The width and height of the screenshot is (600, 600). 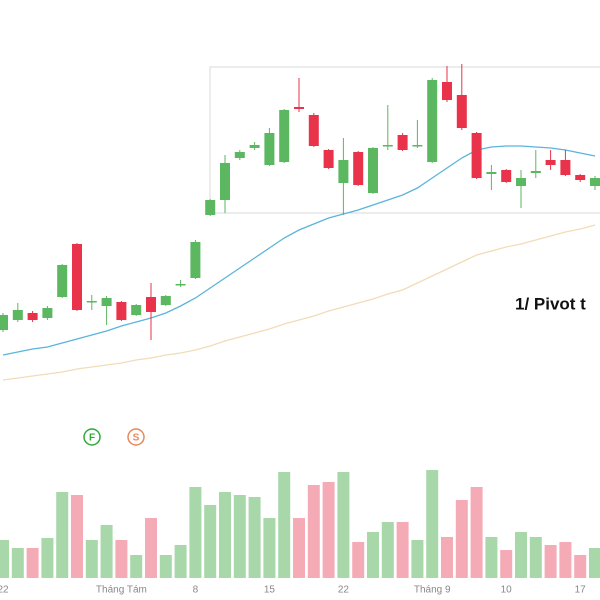 I want to click on x-tick-label: 17, so click(x=581, y=590).